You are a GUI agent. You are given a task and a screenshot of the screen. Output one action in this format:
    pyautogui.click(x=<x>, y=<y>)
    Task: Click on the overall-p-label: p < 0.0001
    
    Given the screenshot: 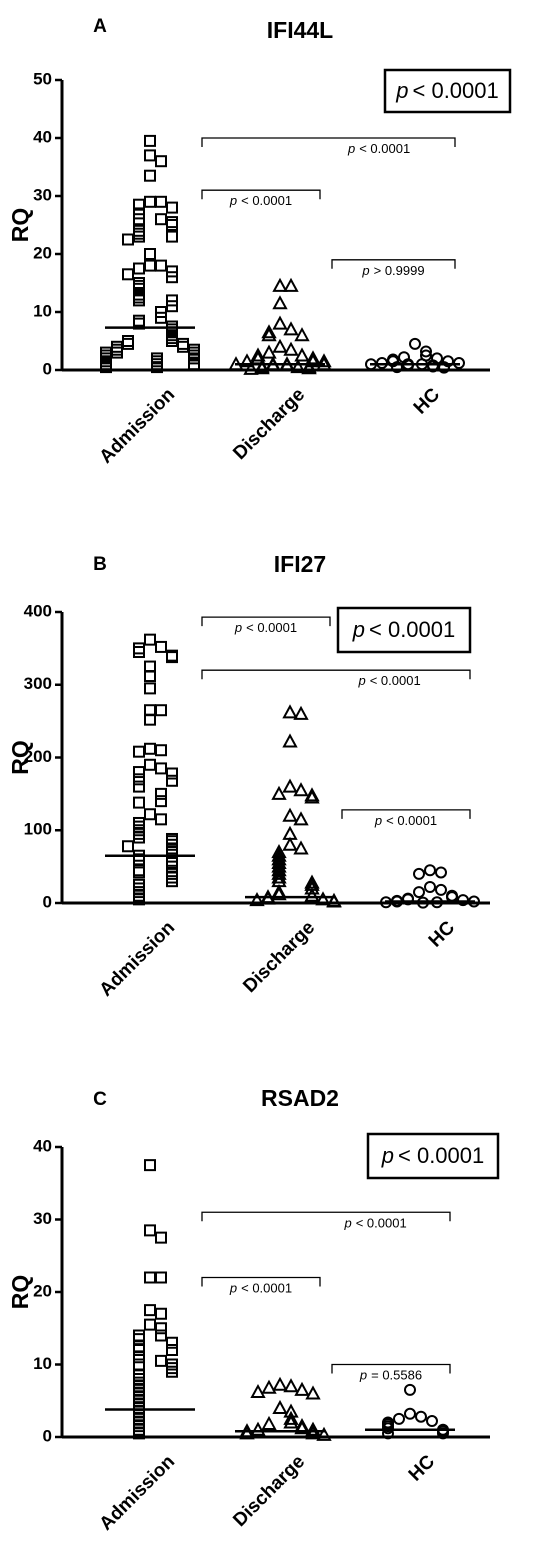 What is the action you would take?
    pyautogui.click(x=433, y=1155)
    